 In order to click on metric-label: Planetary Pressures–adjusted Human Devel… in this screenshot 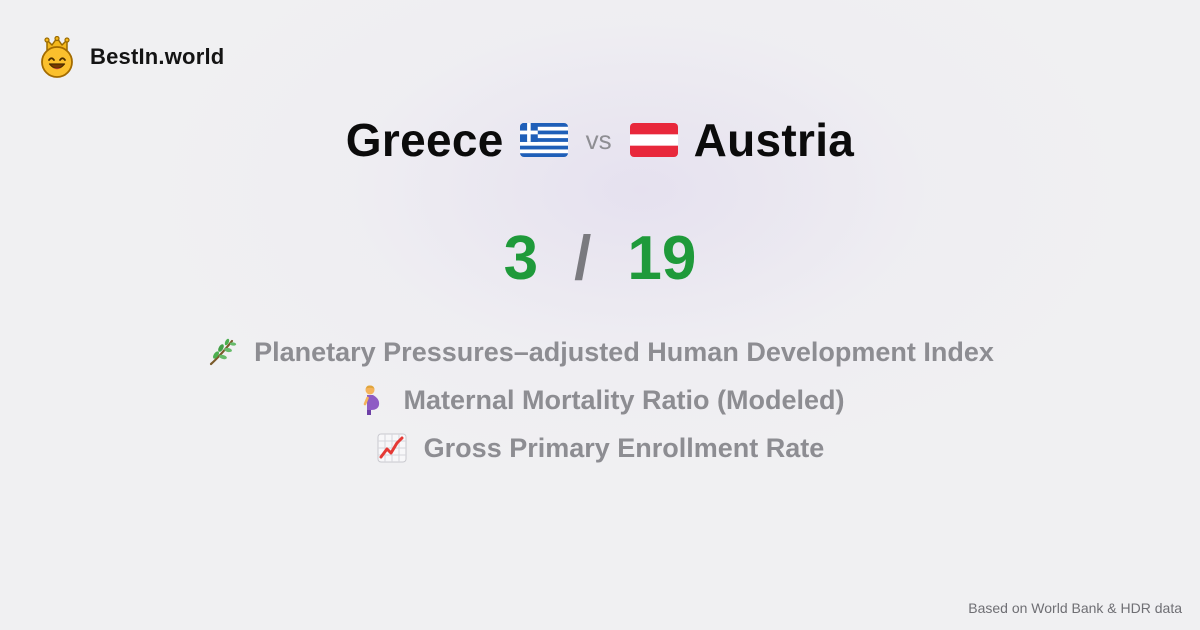, I will do `click(624, 351)`.